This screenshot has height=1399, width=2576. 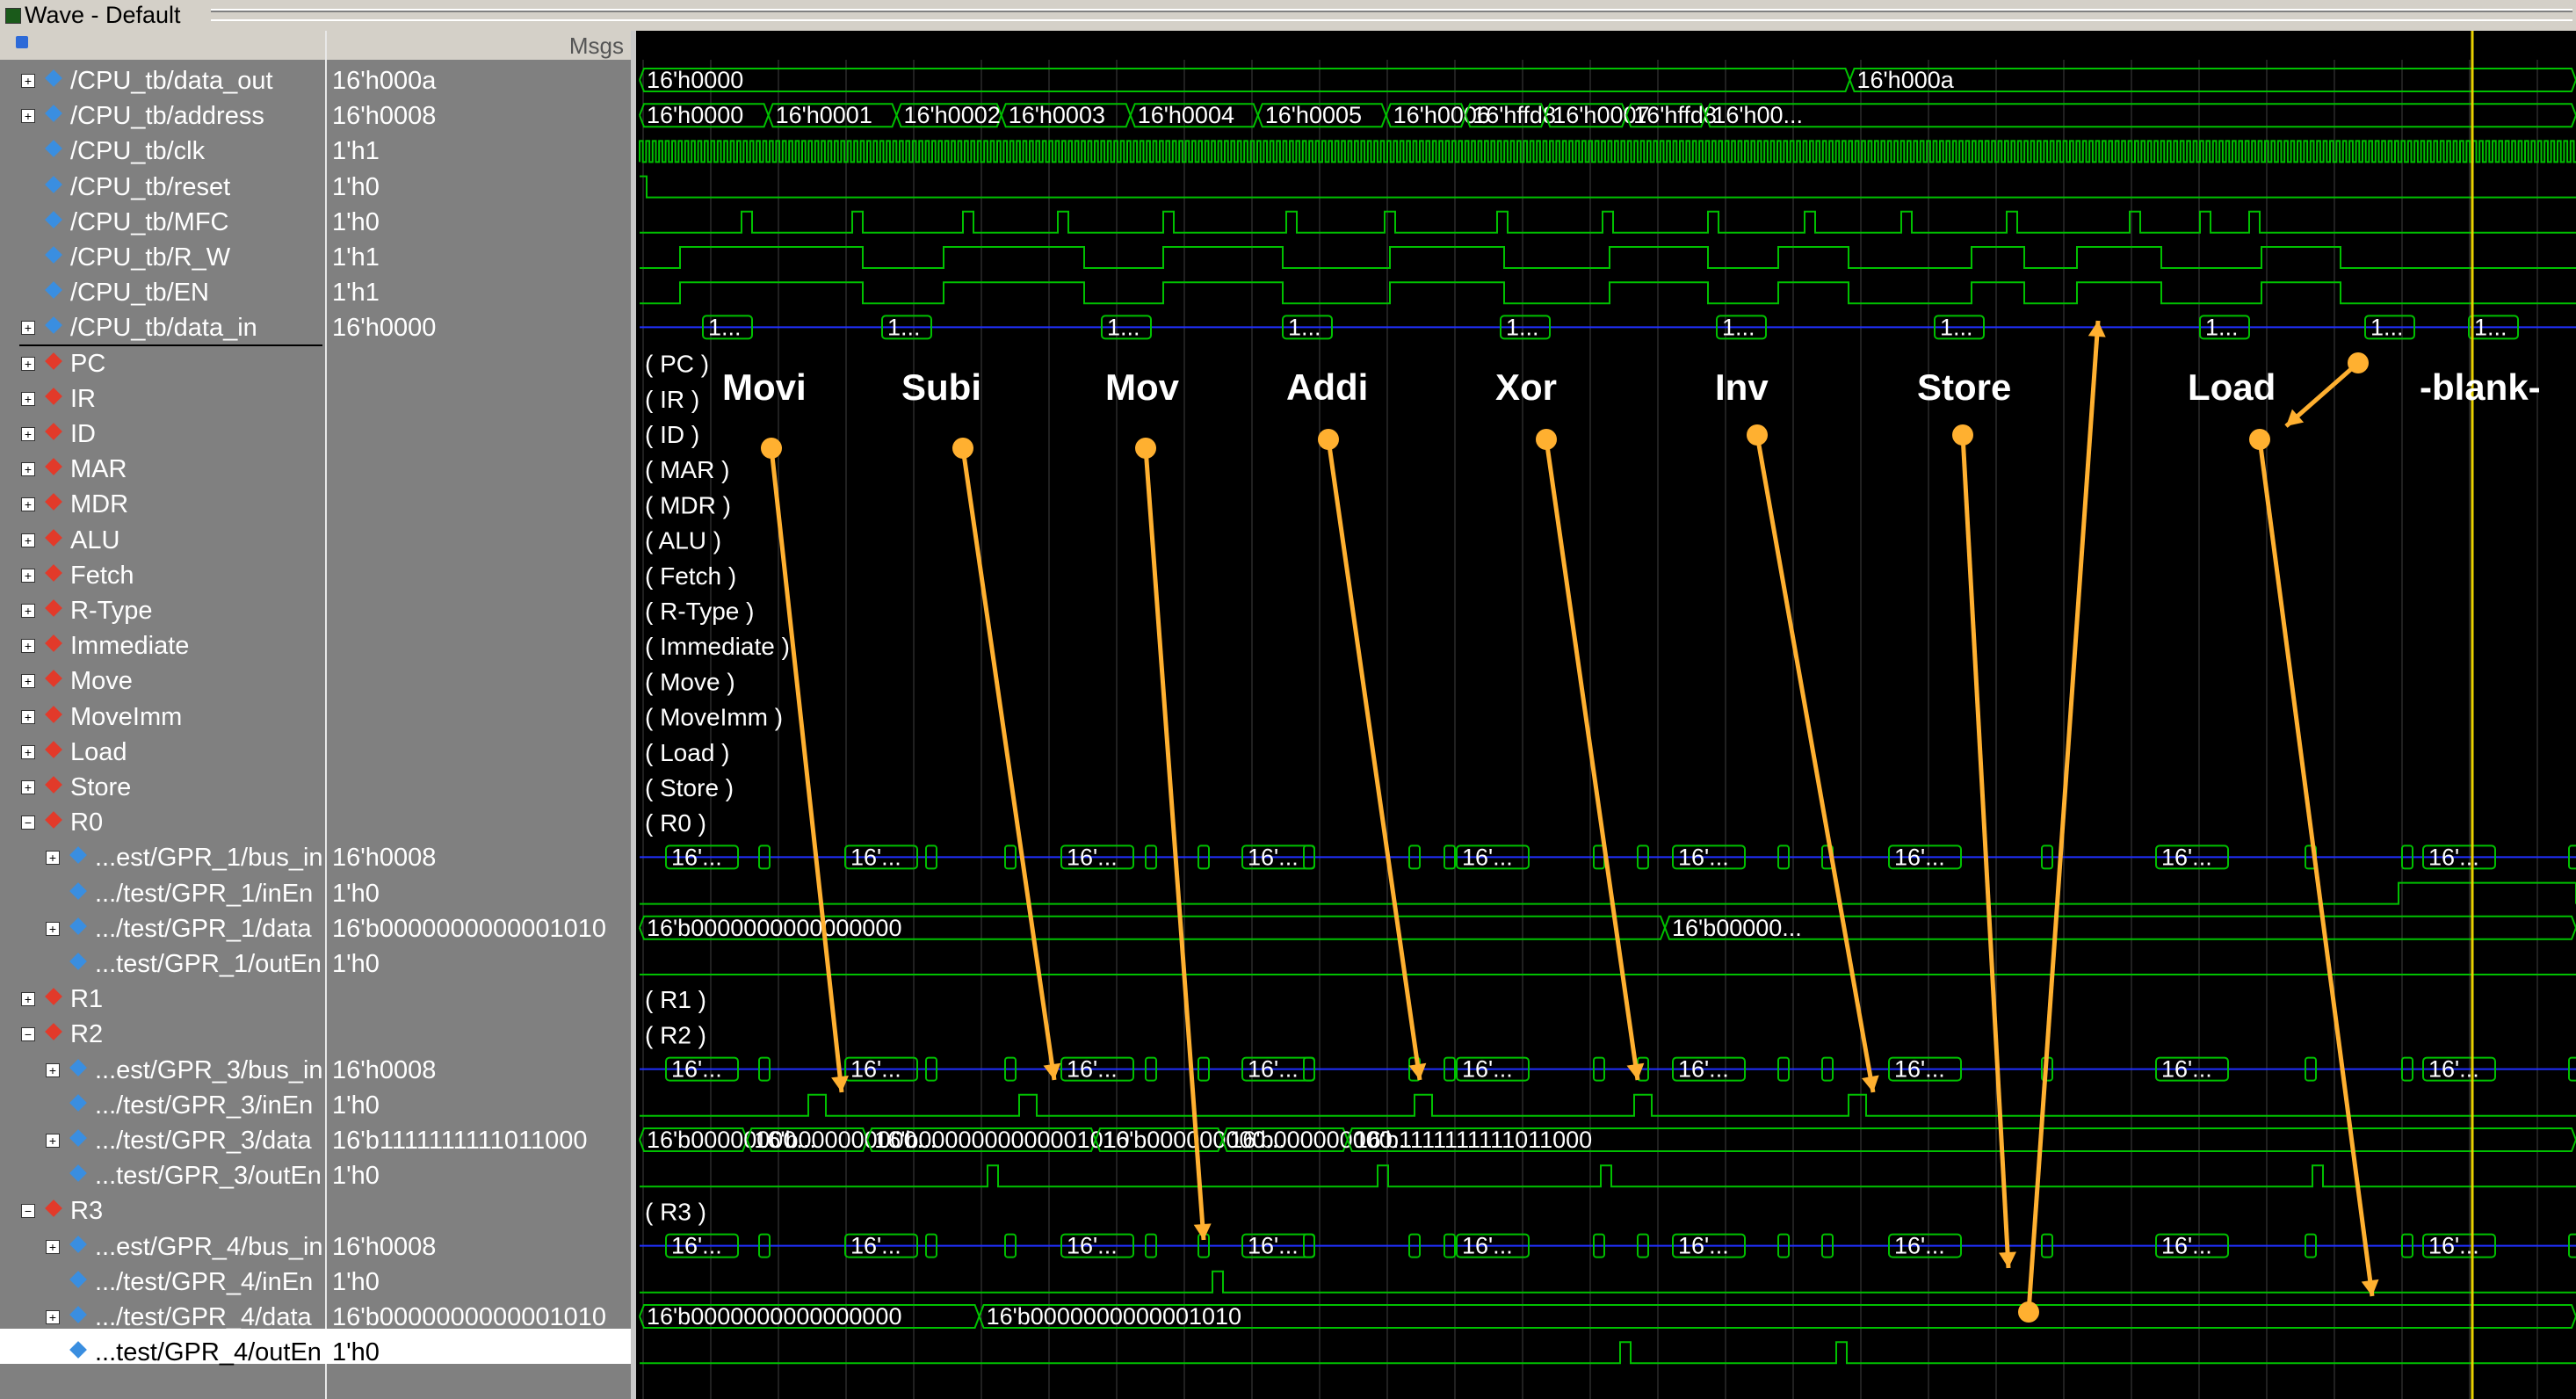 What do you see at coordinates (315, 1105) in the screenshot?
I see `signal-row: .../test/GPR_3/inEn 1'h0` at bounding box center [315, 1105].